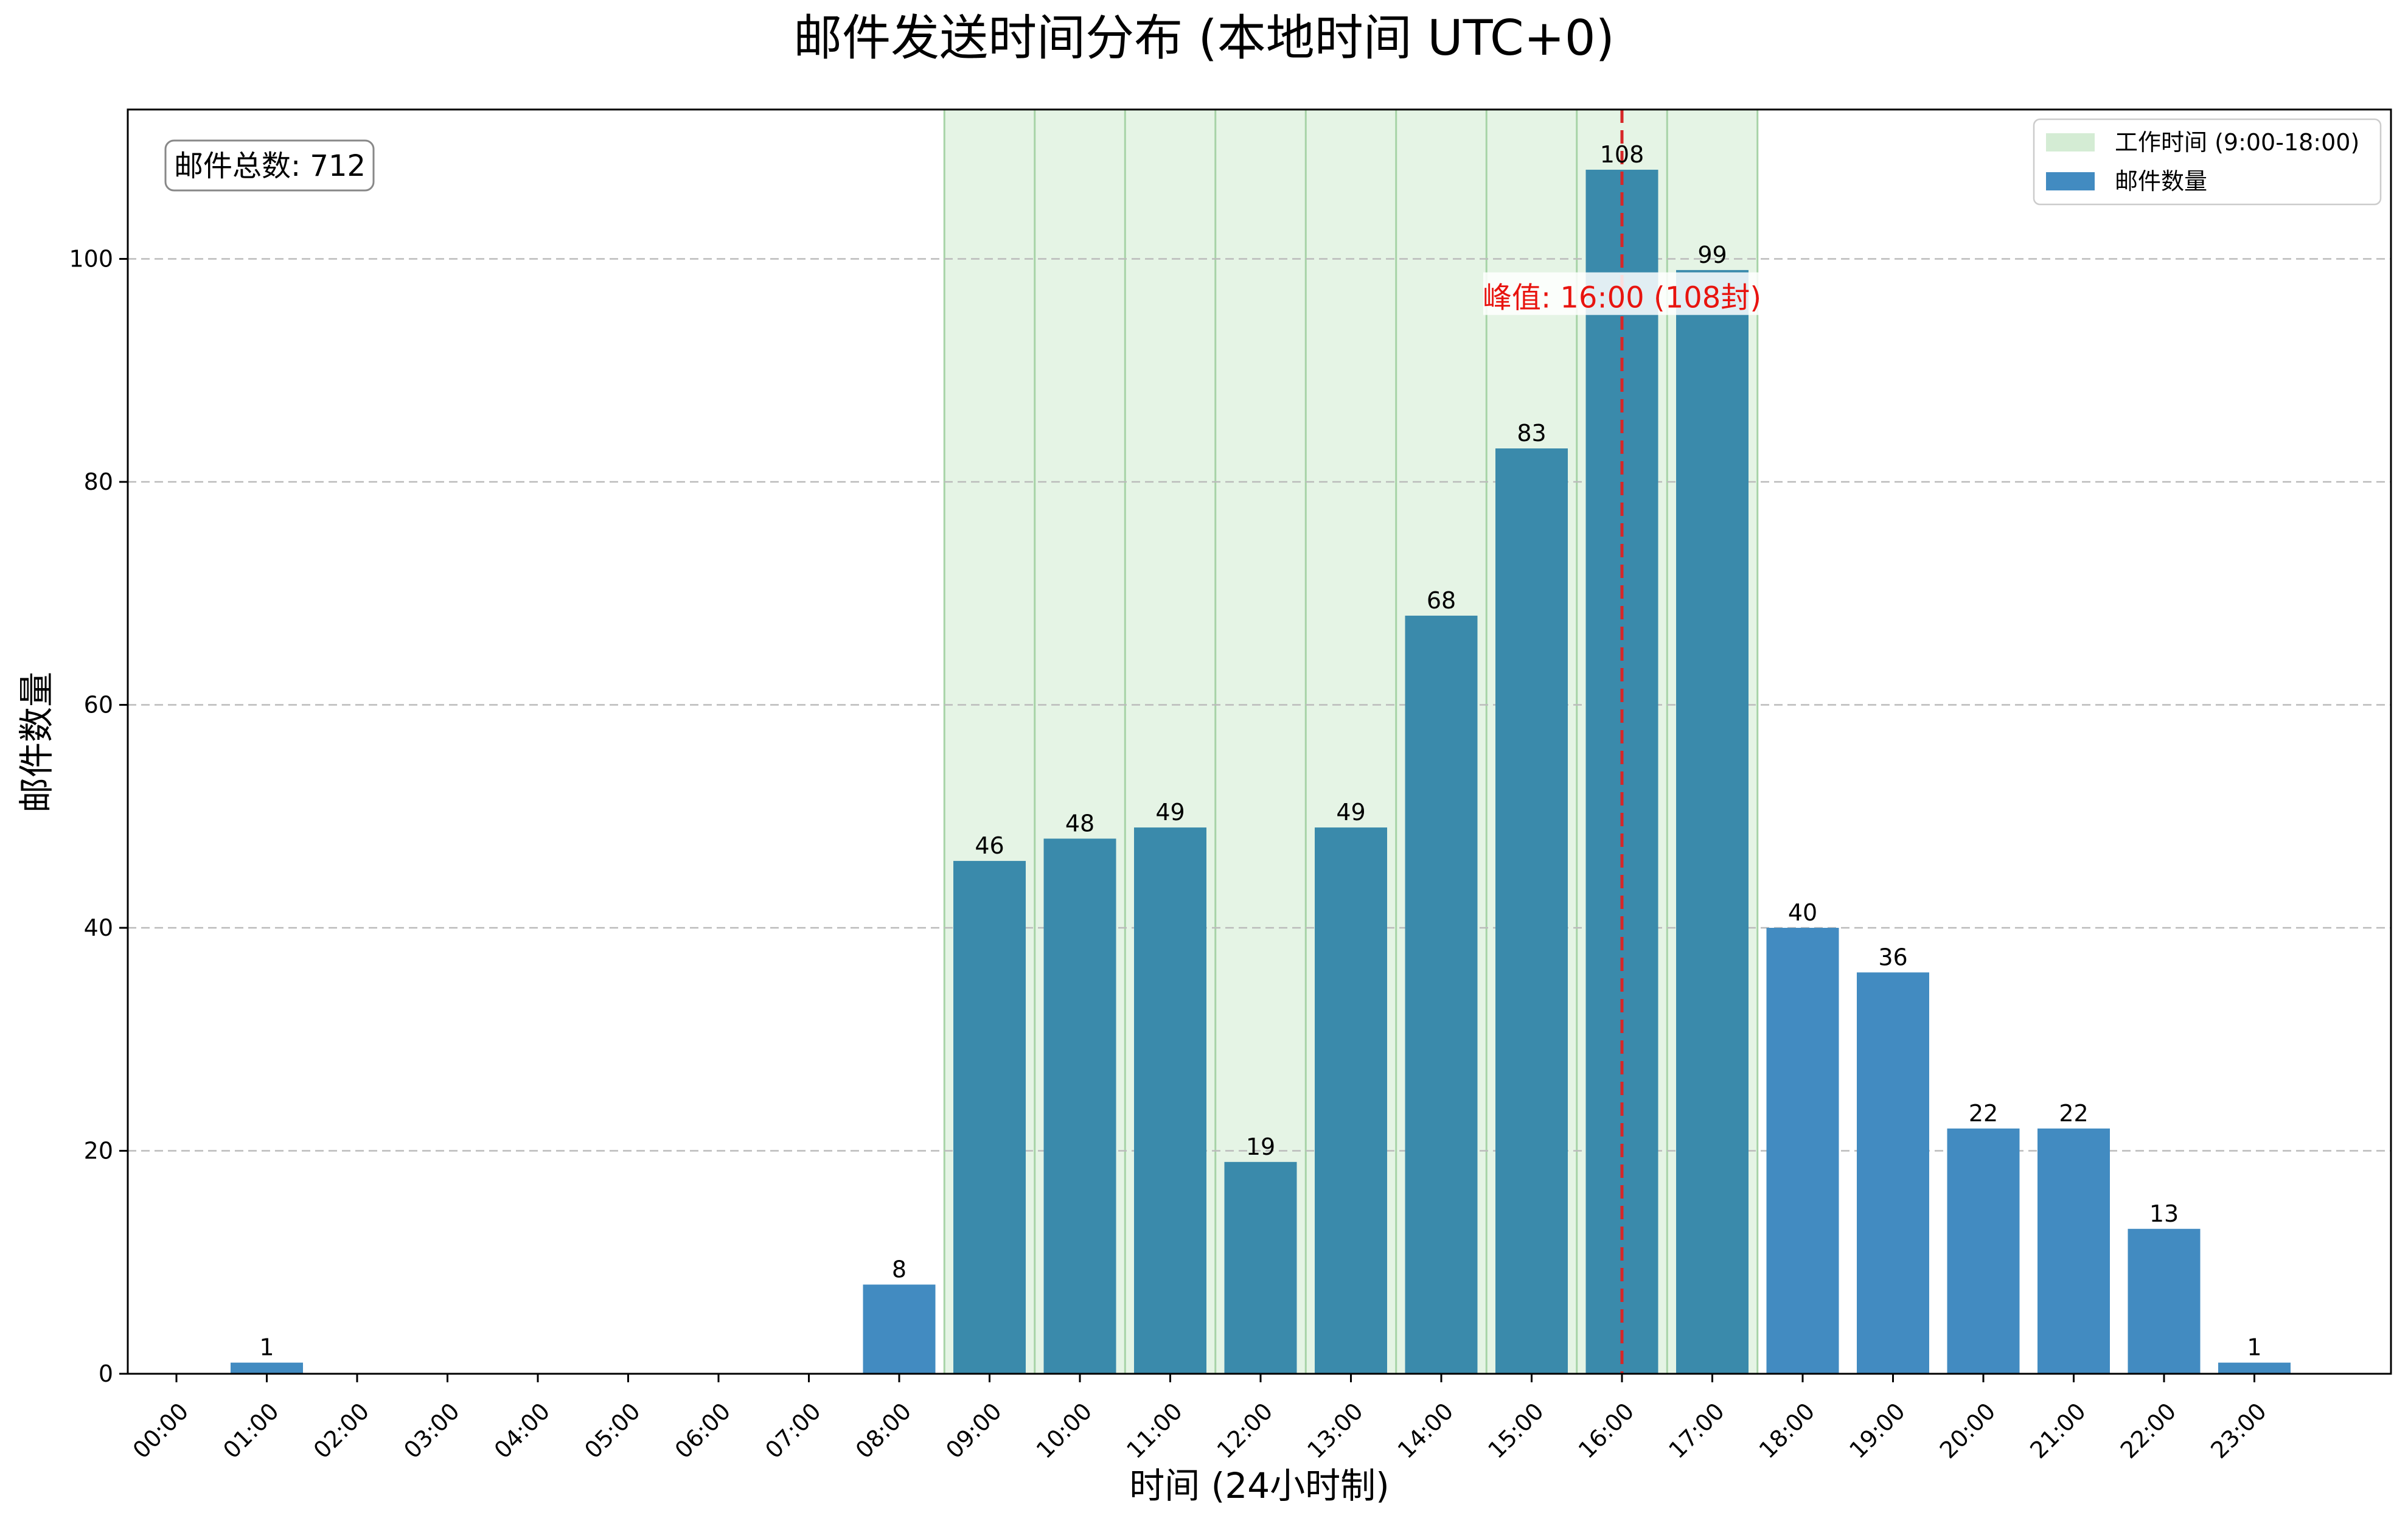  I want to click on x-tick-label: 23:00, so click(2238, 1431).